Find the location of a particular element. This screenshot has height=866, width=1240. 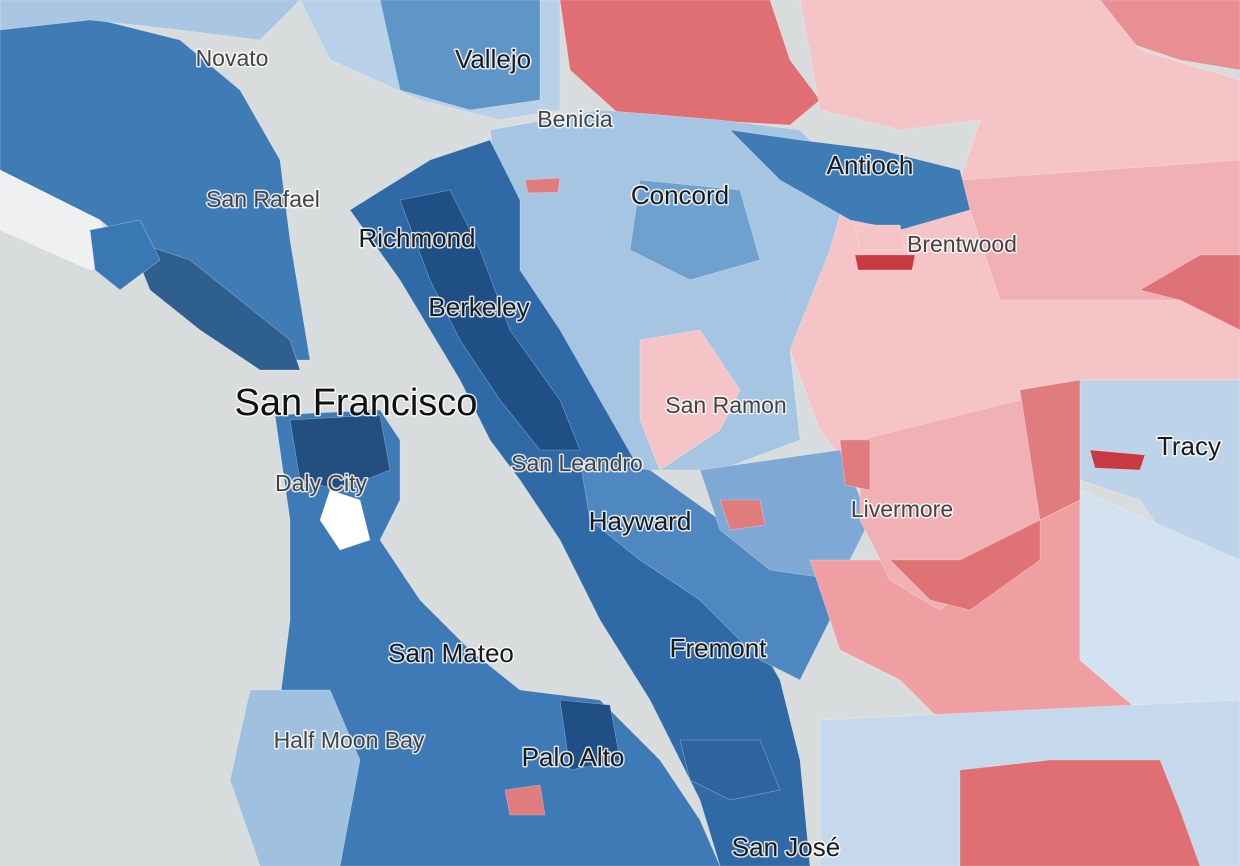

city-label: Concord is located at coordinates (680, 195).